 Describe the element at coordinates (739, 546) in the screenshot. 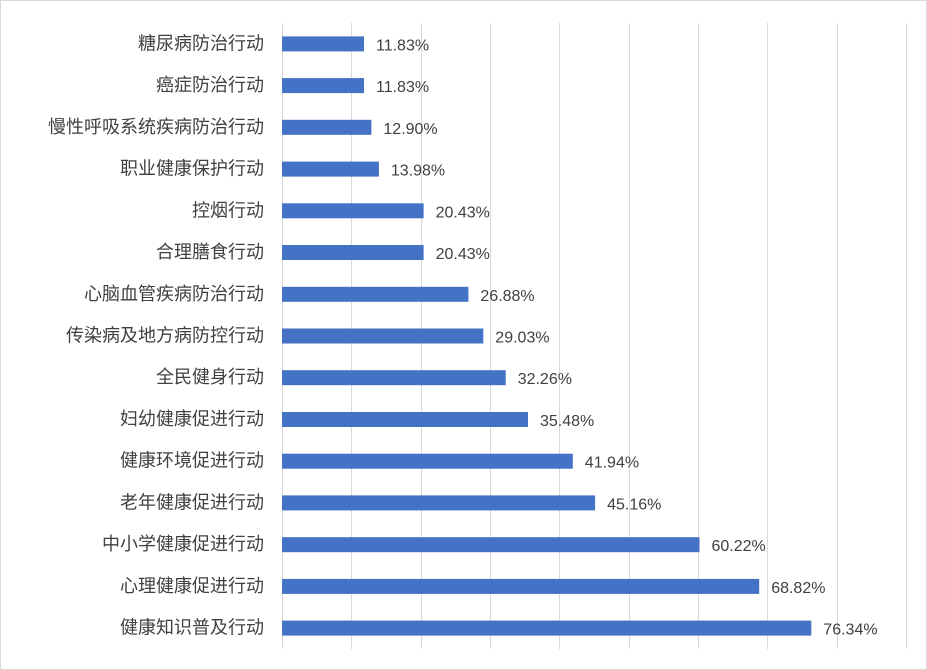

I see `data-label: 60.22%` at that location.